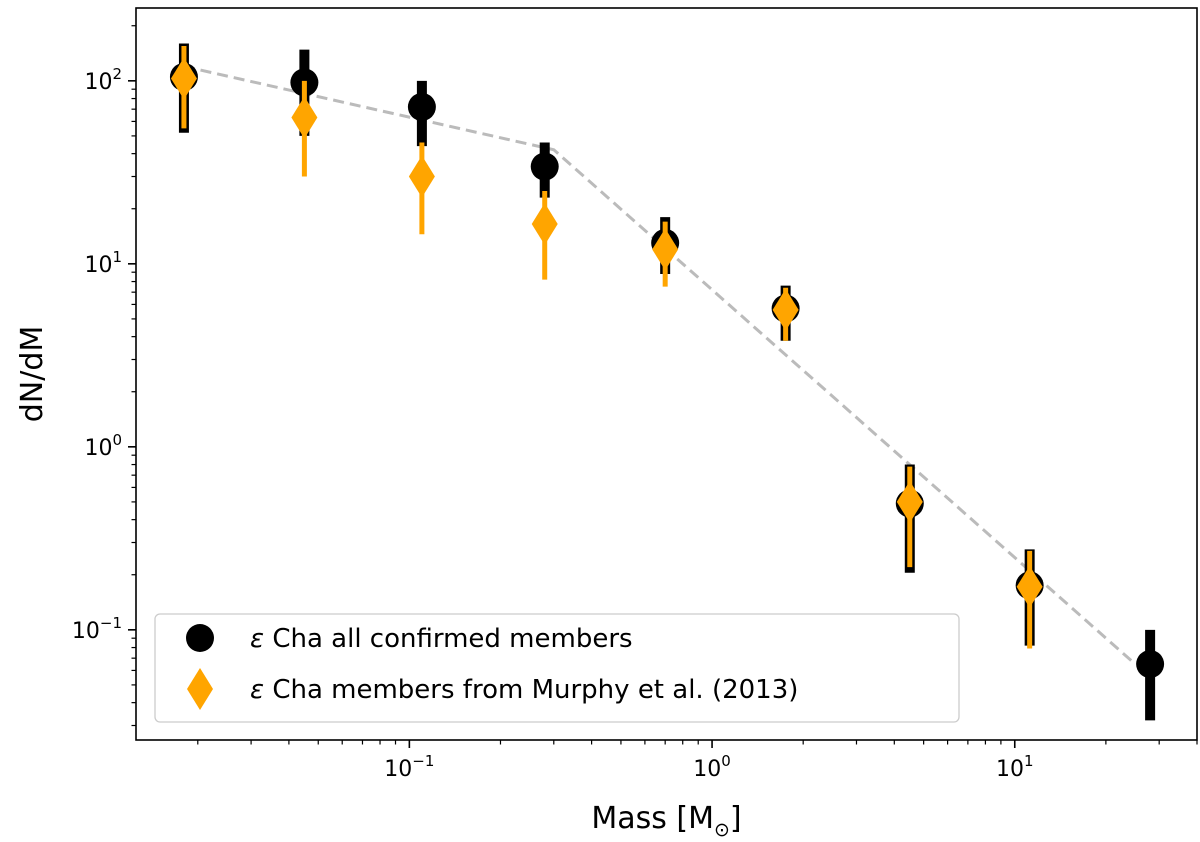 The width and height of the screenshot is (1200, 842). What do you see at coordinates (524, 690) in the screenshot?
I see `legend-label-murphy-members: ε Cha members from Murphy et al. (2013)` at bounding box center [524, 690].